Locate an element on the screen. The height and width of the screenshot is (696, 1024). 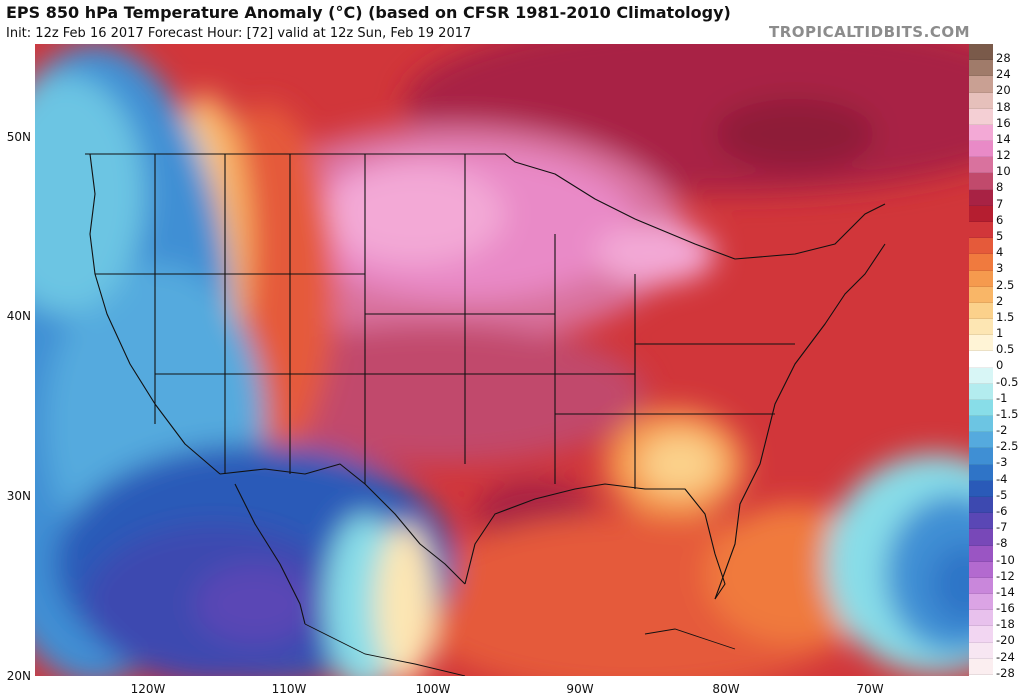
colorbar-label: 2.5 is located at coordinates (1005, 284).